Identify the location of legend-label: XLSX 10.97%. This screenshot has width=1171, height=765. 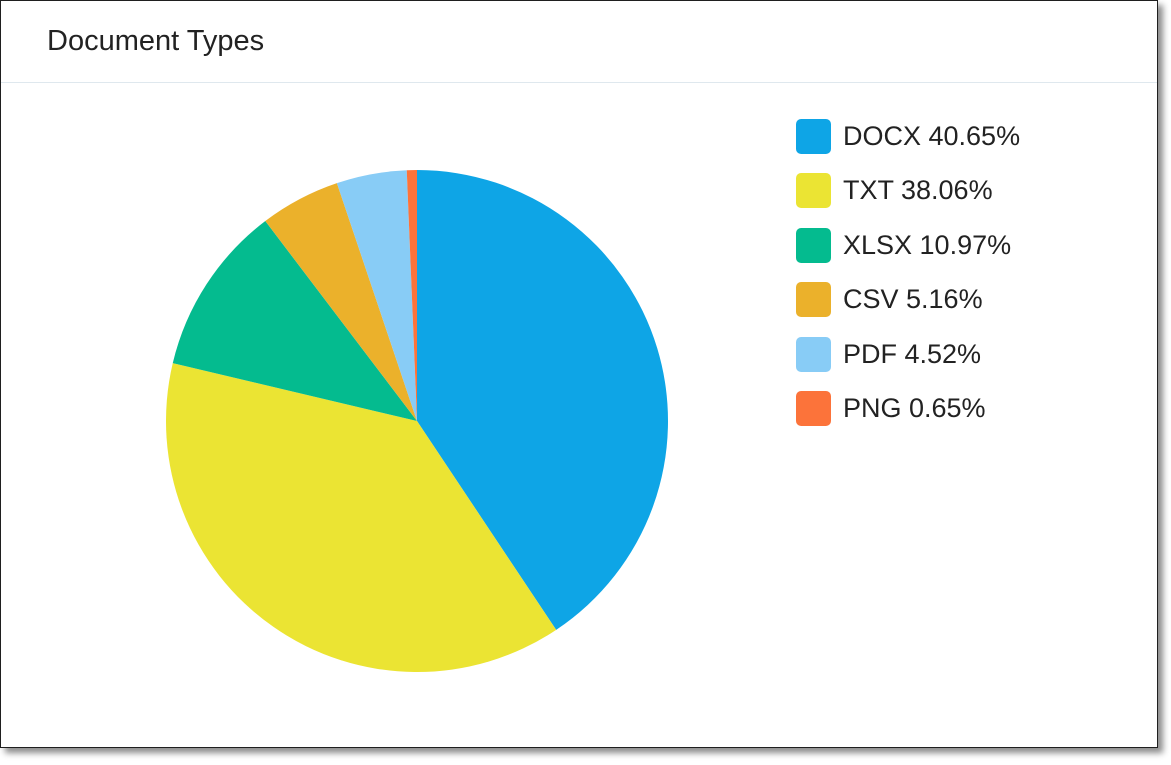
(927, 244).